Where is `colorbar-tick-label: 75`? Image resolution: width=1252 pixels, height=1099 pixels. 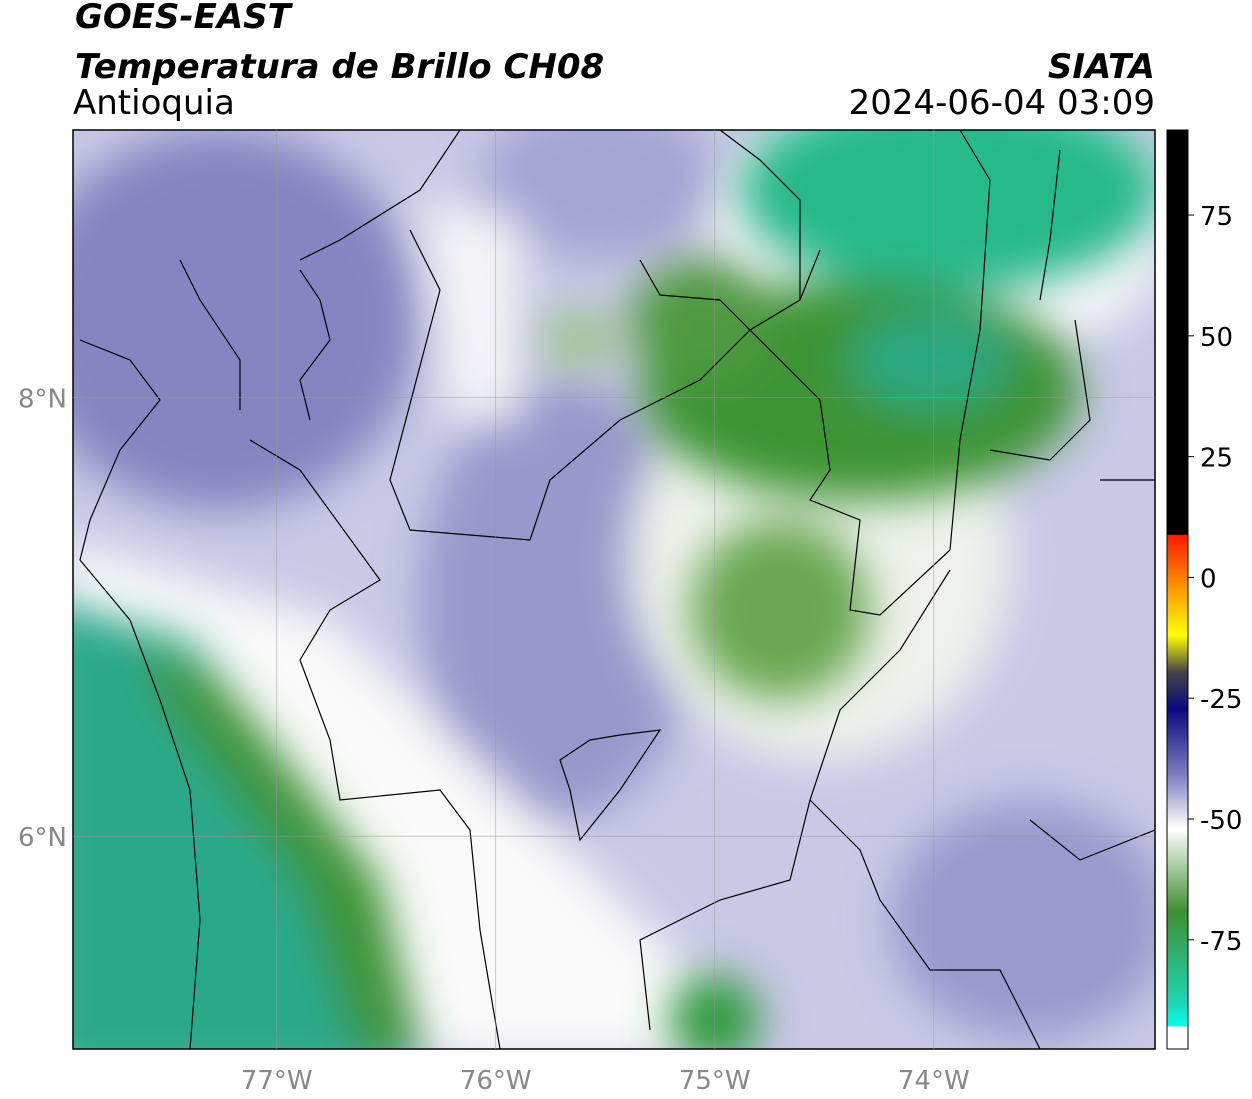
colorbar-tick-label: 75 is located at coordinates (1216, 217).